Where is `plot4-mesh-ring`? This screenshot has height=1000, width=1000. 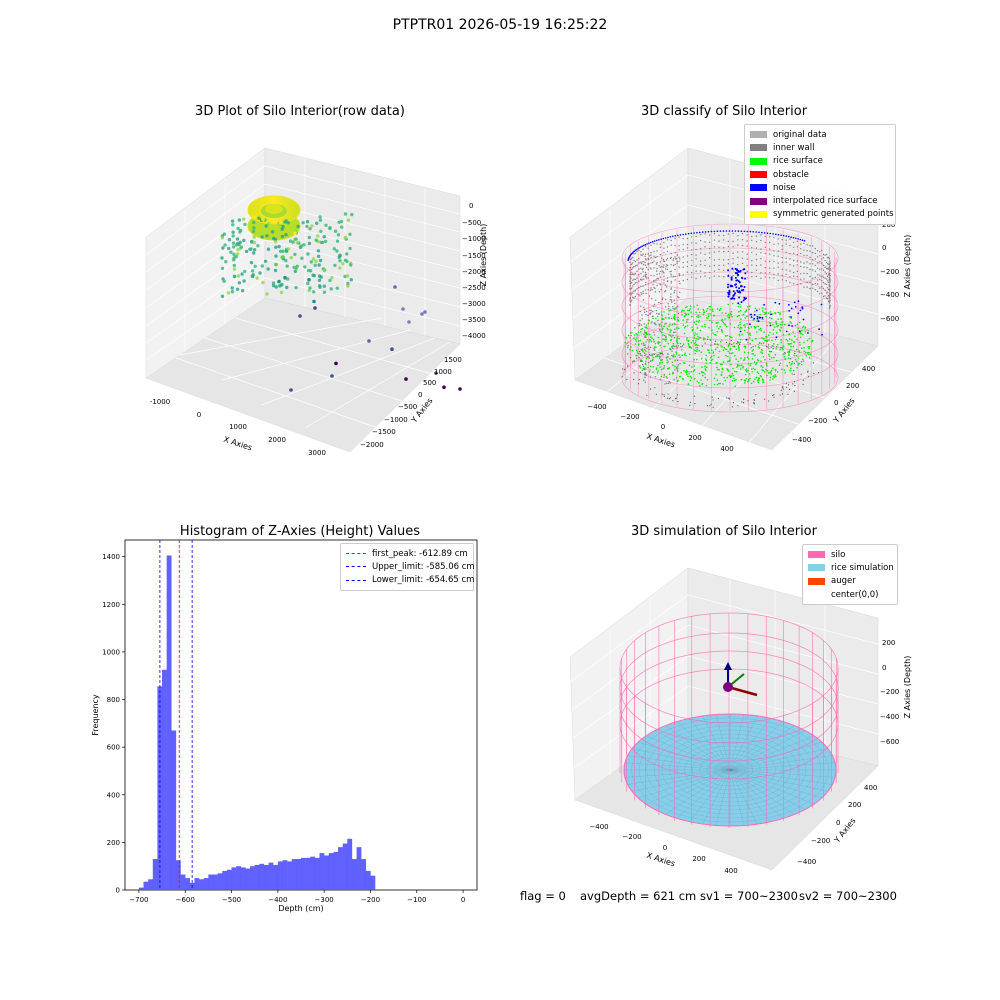 plot4-mesh-ring is located at coordinates (730, 770).